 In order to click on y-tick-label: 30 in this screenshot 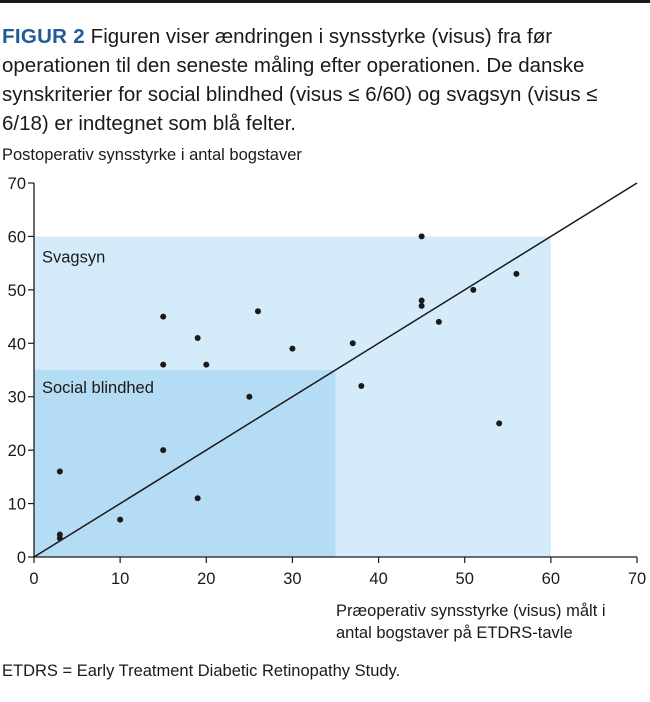, I will do `click(17, 398)`.